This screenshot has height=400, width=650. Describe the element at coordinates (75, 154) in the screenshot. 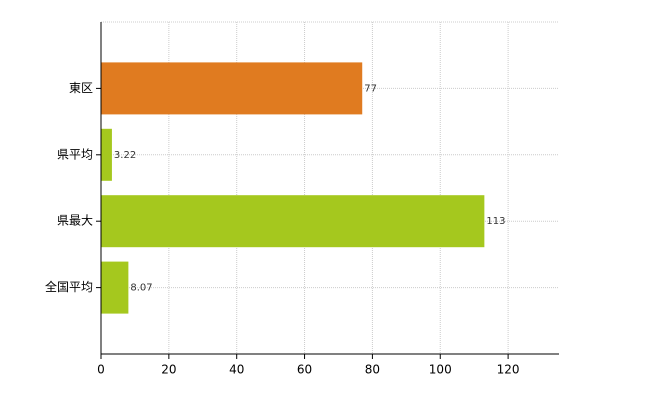

I see `y-tick-label: 県平均` at that location.